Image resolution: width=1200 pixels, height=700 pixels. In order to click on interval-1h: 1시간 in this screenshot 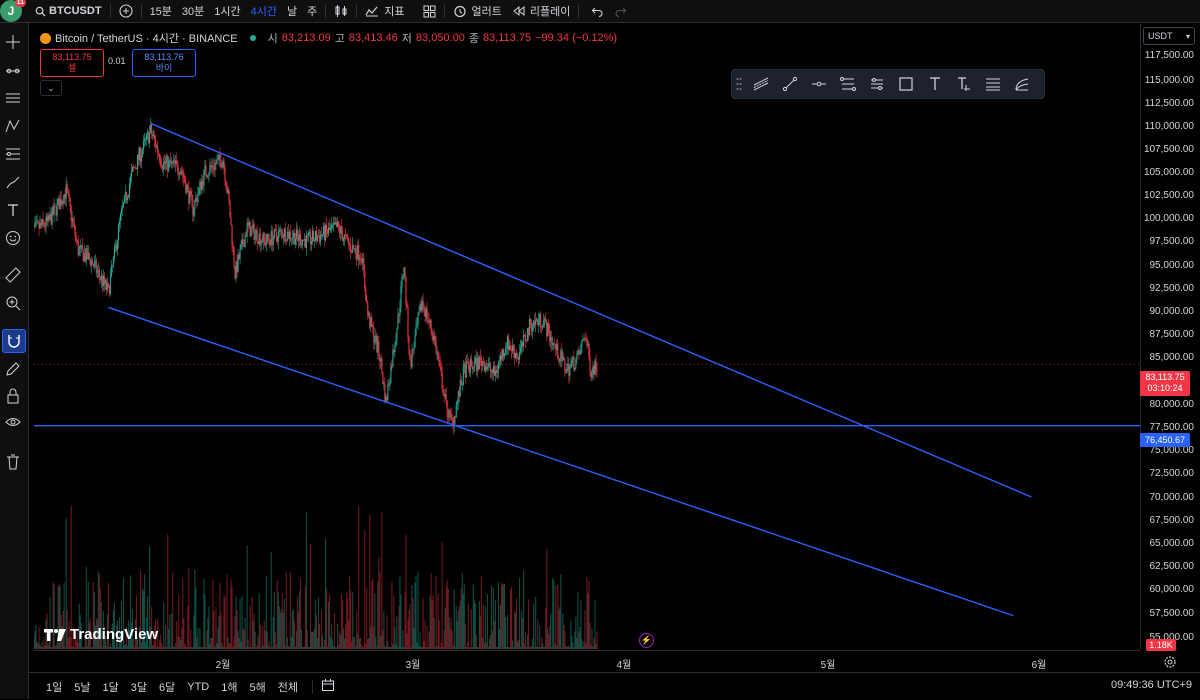, I will do `click(227, 12)`.